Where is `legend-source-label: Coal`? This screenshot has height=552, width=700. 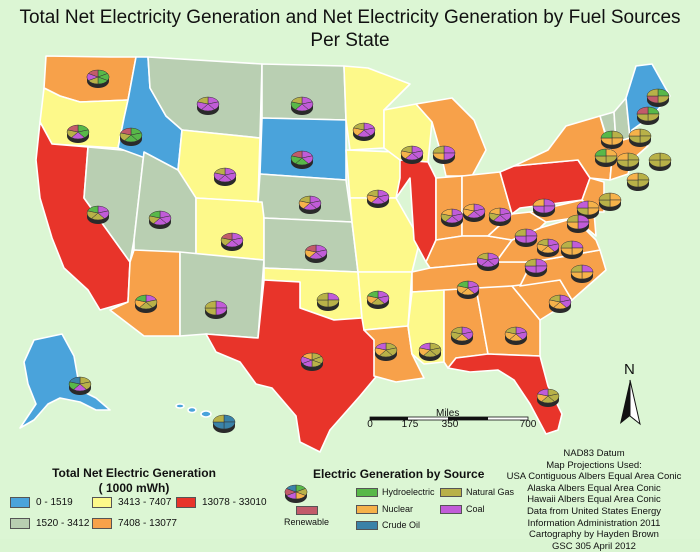
legend-source-label: Coal is located at coordinates (475, 509).